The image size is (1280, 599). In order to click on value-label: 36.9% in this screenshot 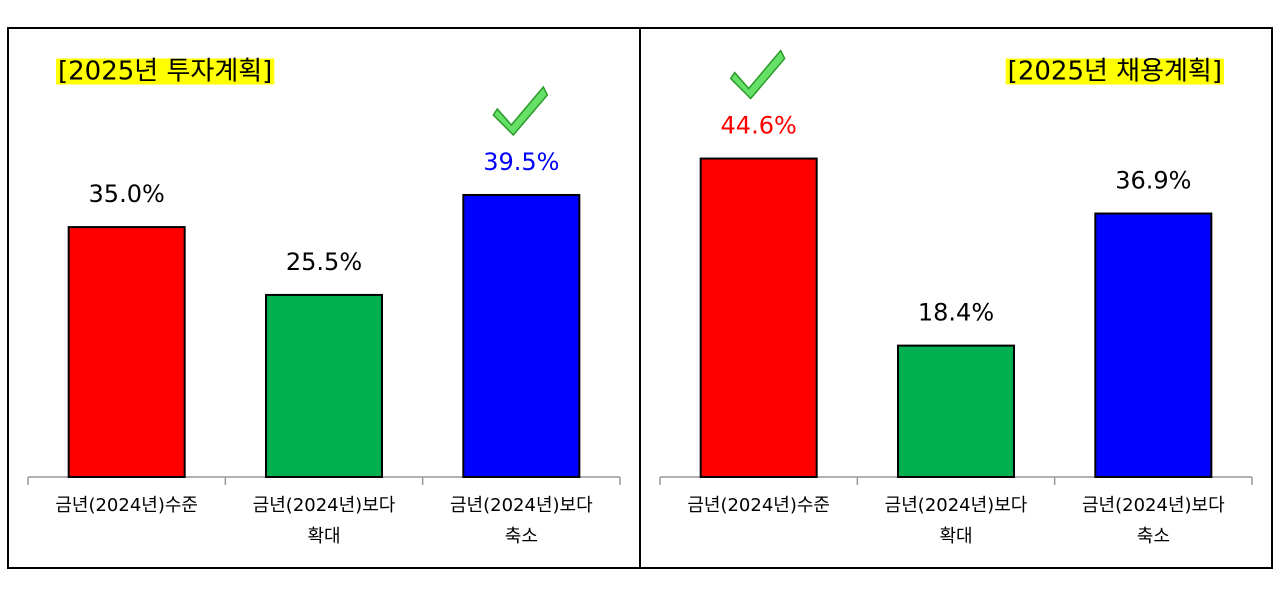, I will do `click(1153, 181)`.